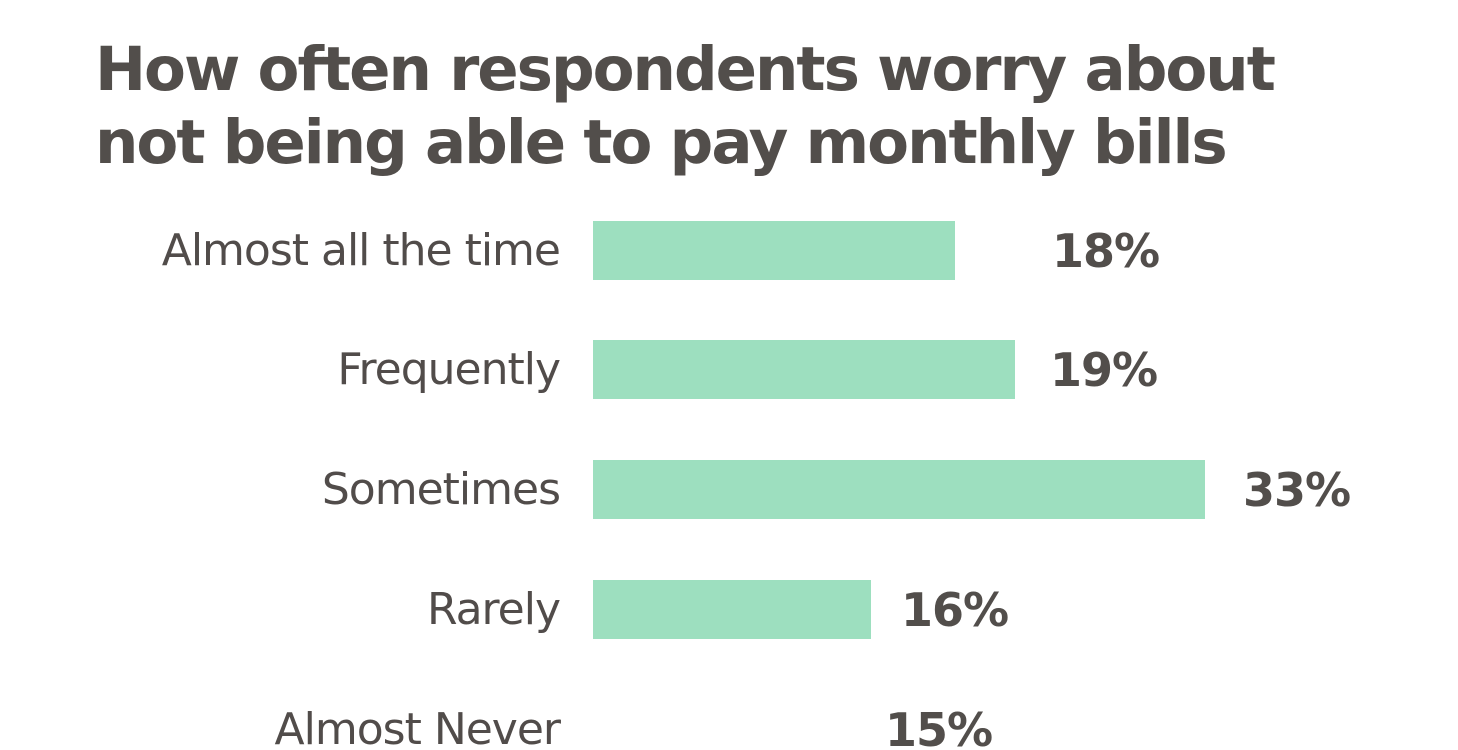 The width and height of the screenshot is (1458, 750). I want to click on category-label: Frequently, so click(449, 369).